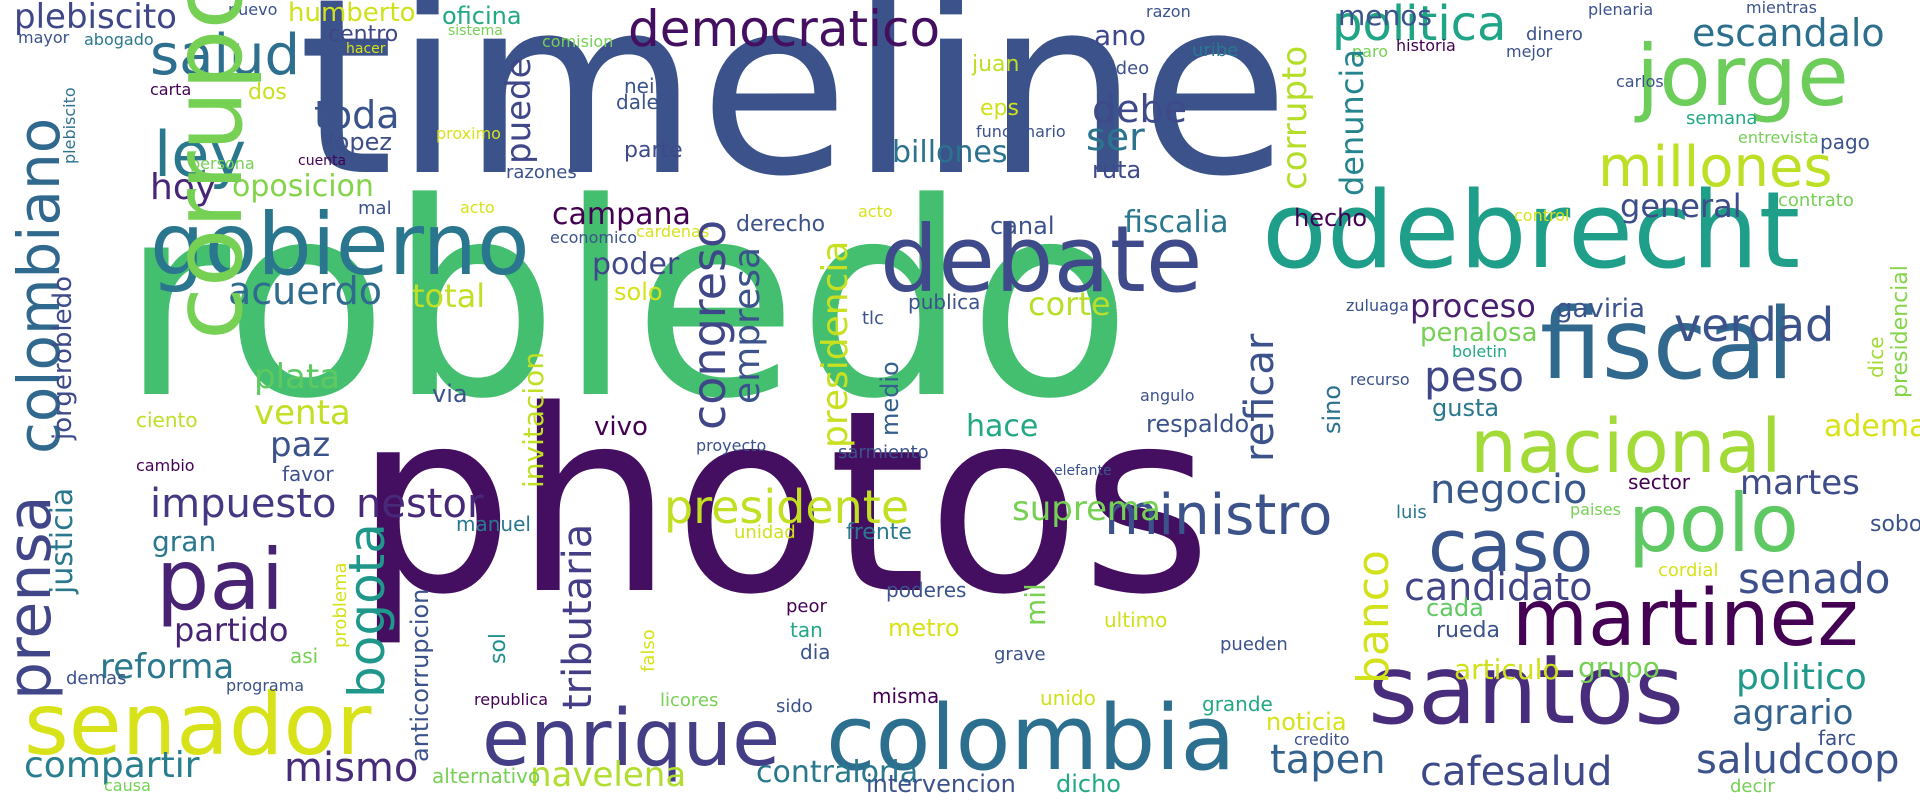  Describe the element at coordinates (1198, 424) in the screenshot. I see `word-hace: respaldo` at that location.